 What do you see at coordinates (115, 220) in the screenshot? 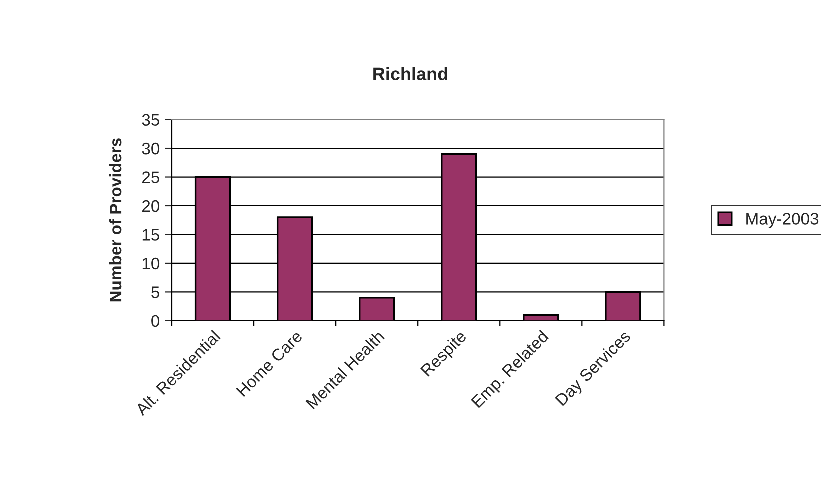
I see `y-axis-title: Number of Providers` at bounding box center [115, 220].